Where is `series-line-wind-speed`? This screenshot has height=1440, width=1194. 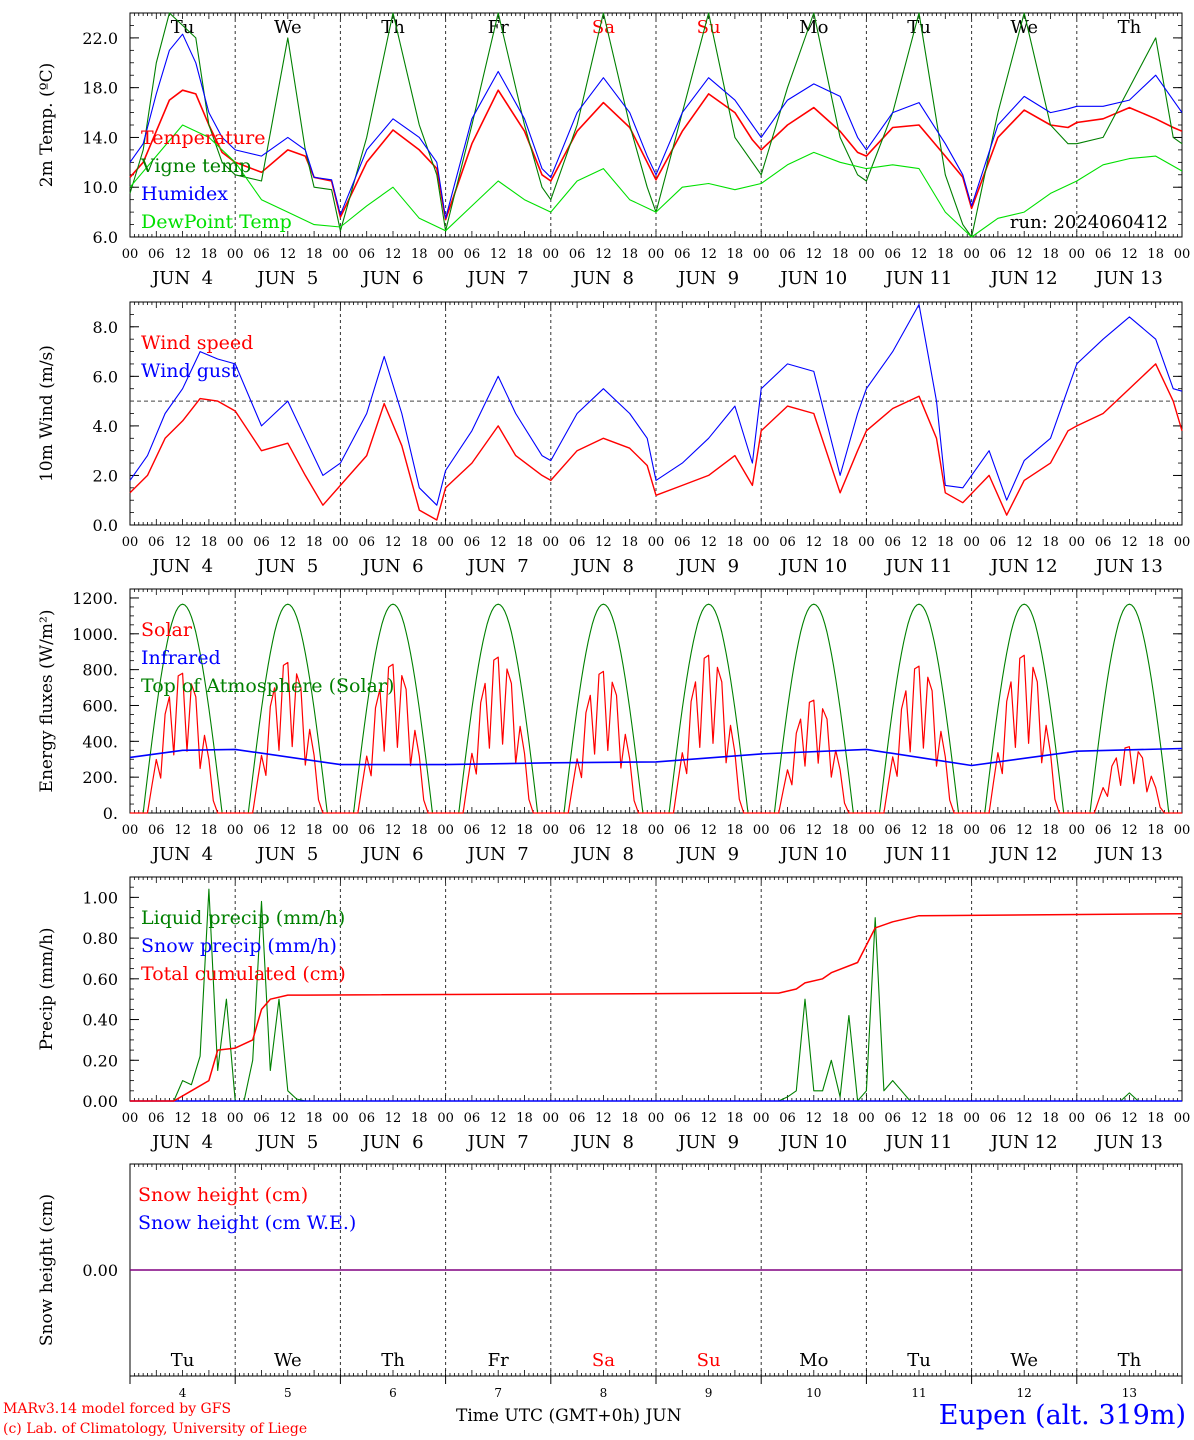
series-line-wind-speed is located at coordinates (656, 442).